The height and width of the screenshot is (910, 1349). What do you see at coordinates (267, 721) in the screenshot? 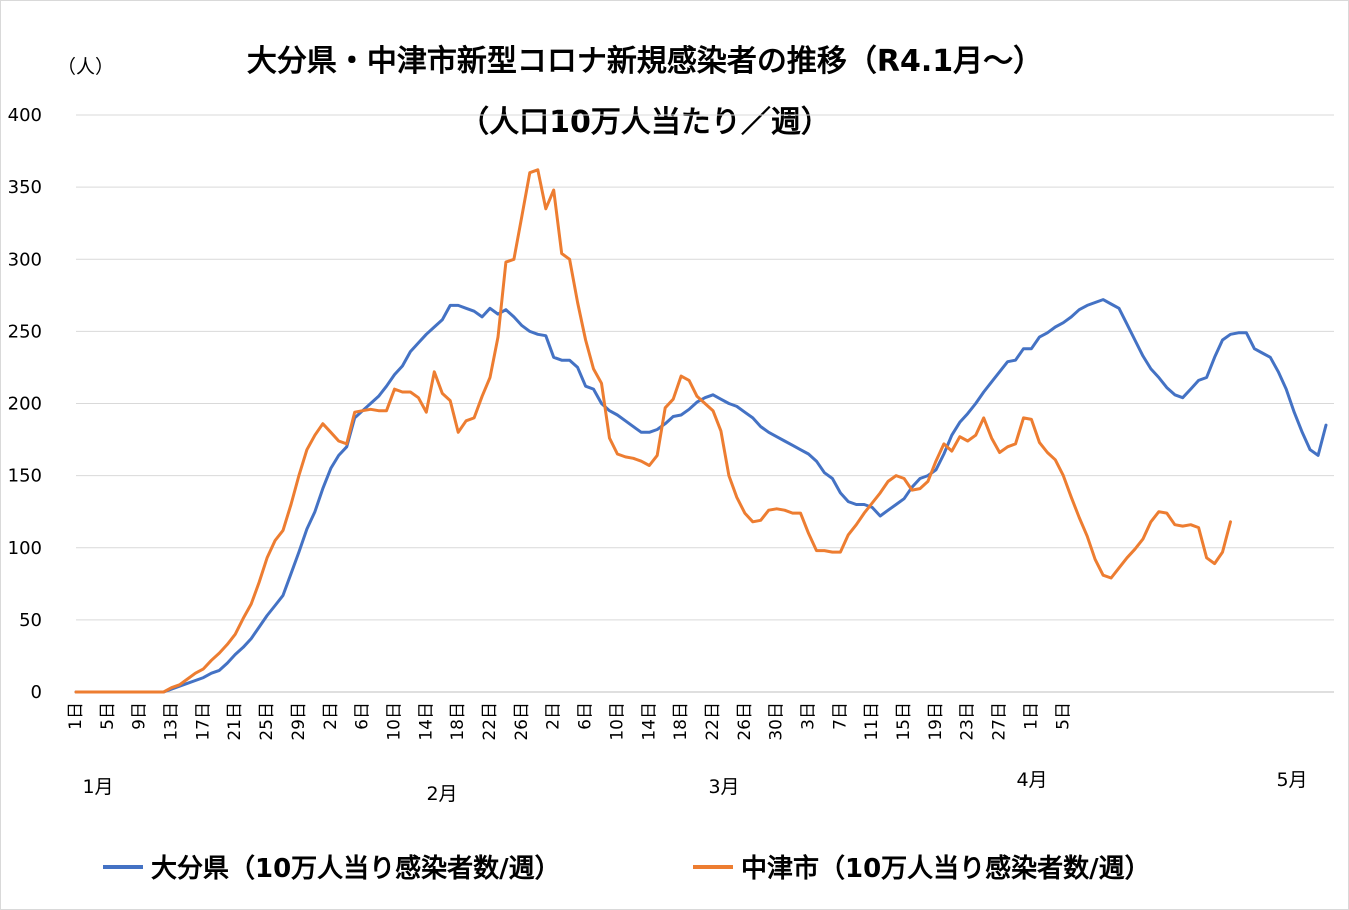
I see `x-tick-label: 25日` at bounding box center [267, 721].